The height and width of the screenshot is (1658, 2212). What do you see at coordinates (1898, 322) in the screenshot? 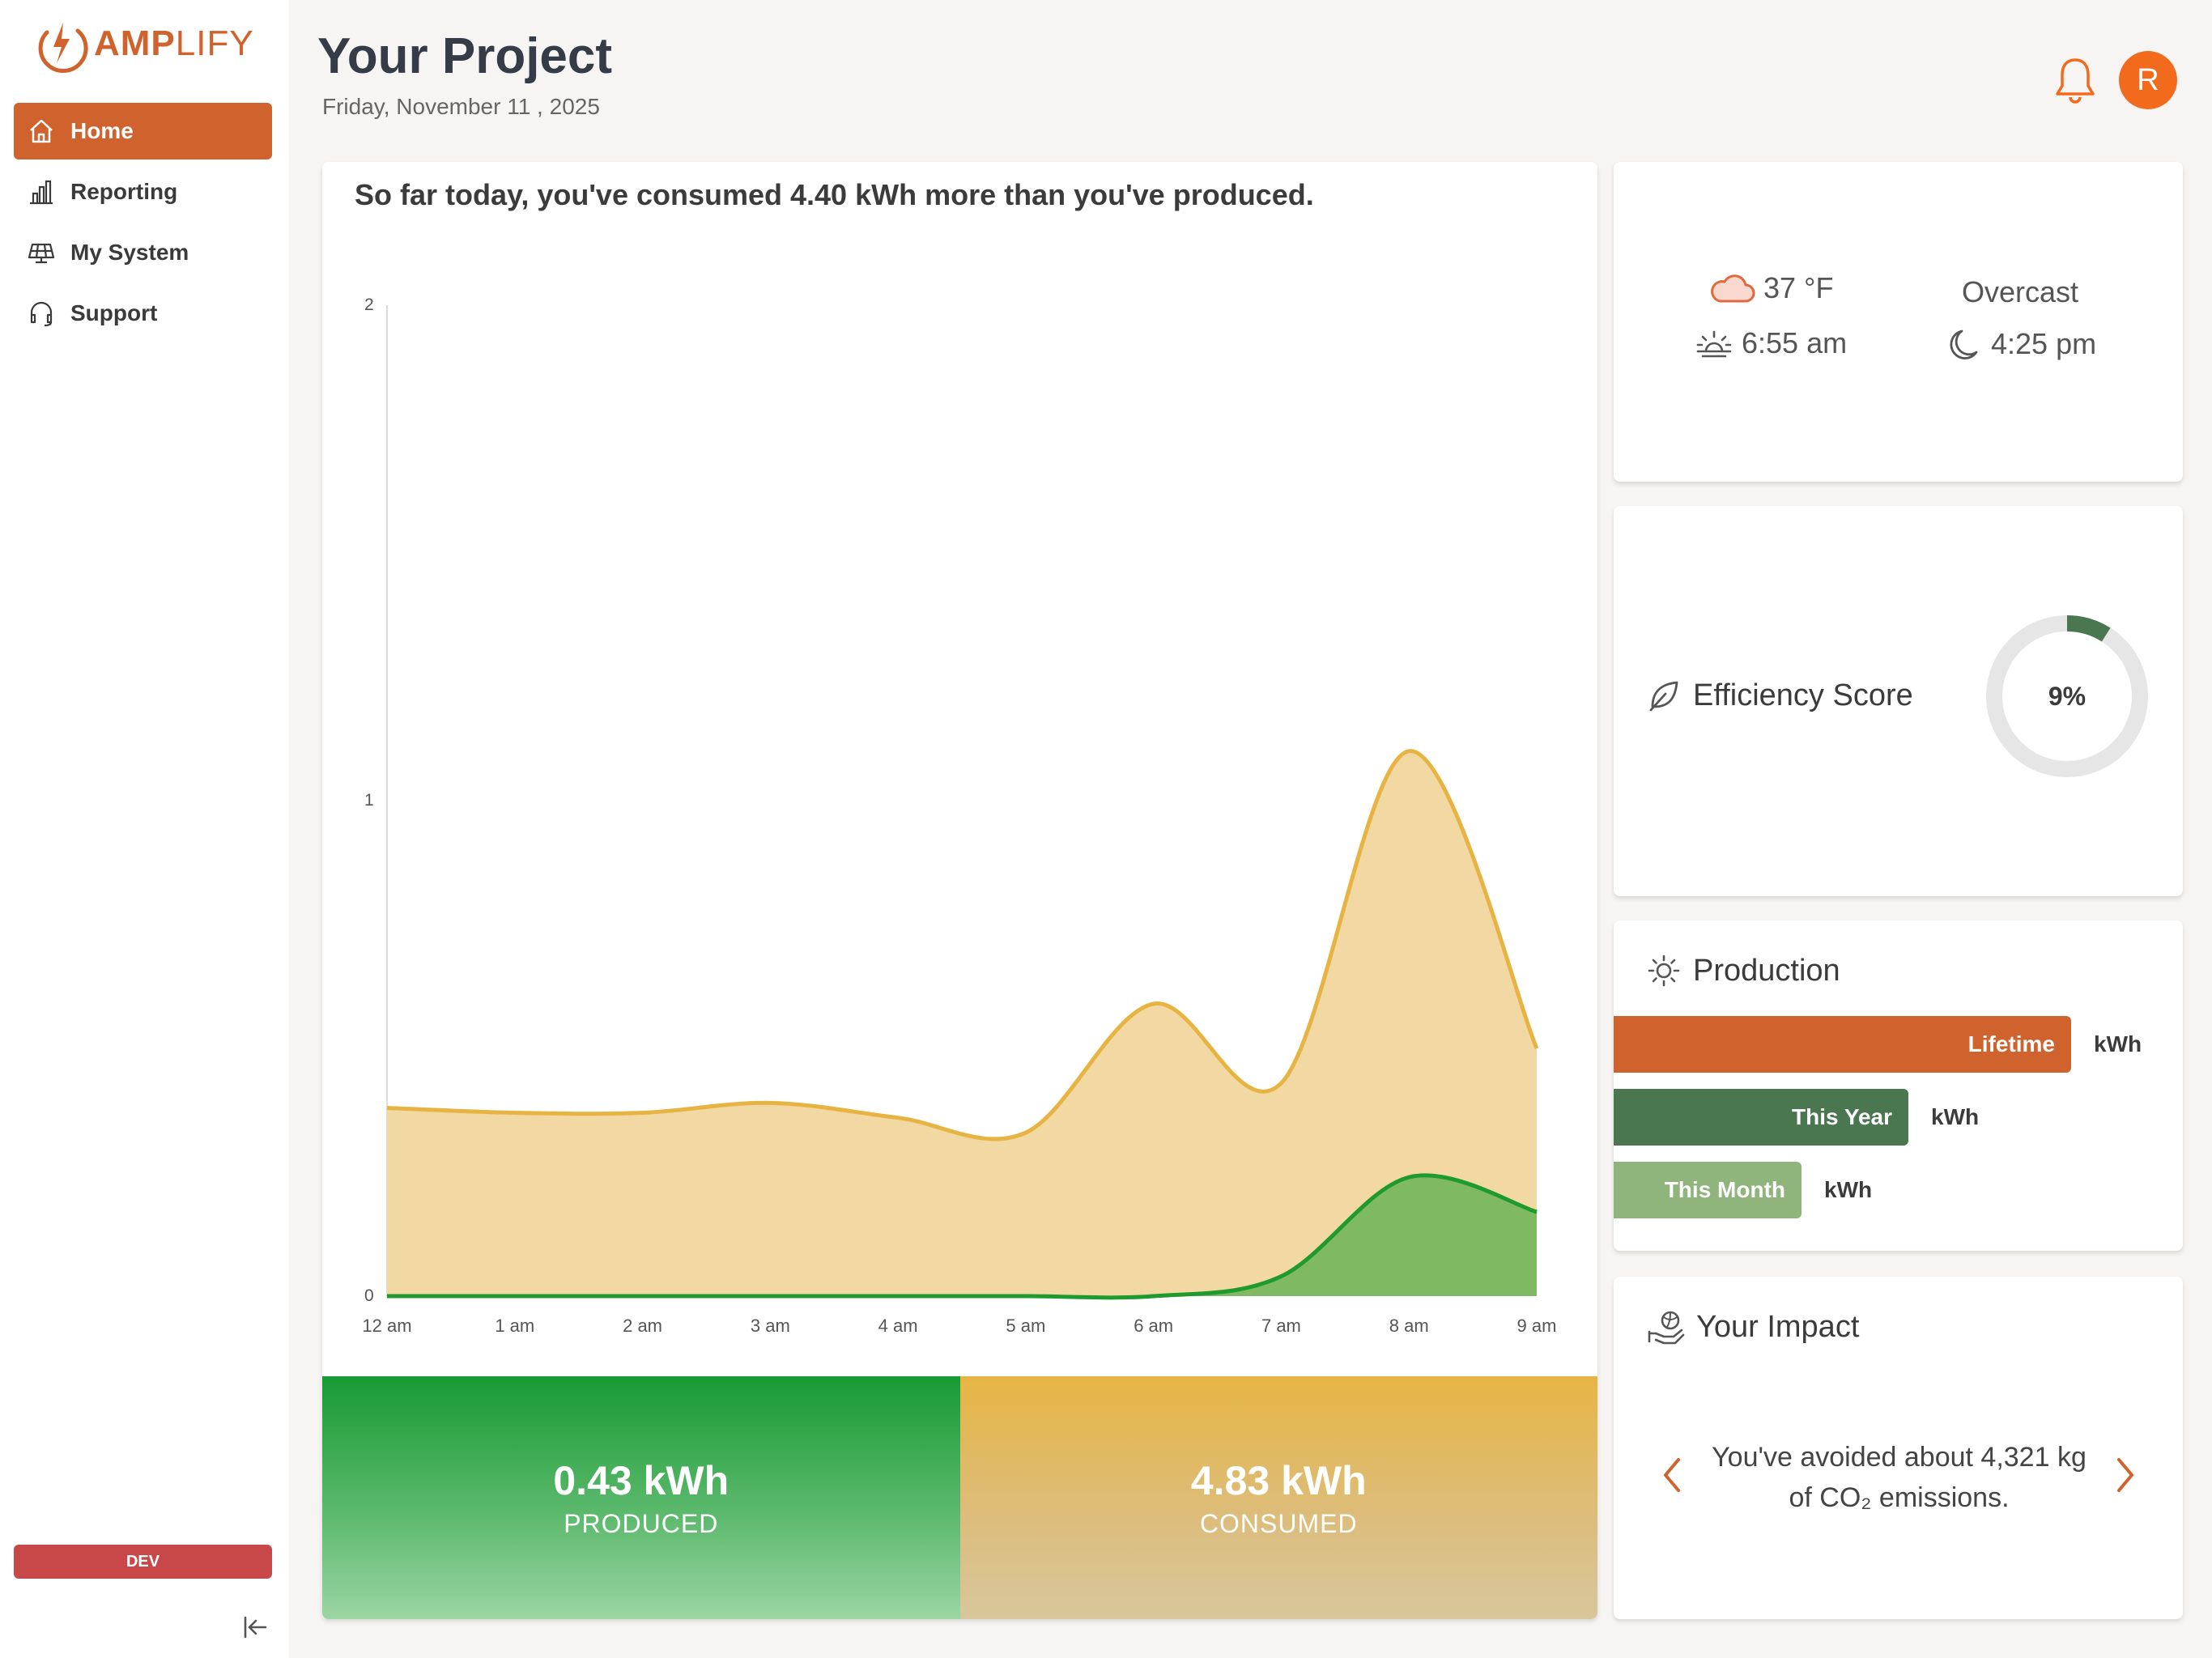
I see `weather-card: 37 °F Overcast 6:55 am 4:25 pm` at bounding box center [1898, 322].